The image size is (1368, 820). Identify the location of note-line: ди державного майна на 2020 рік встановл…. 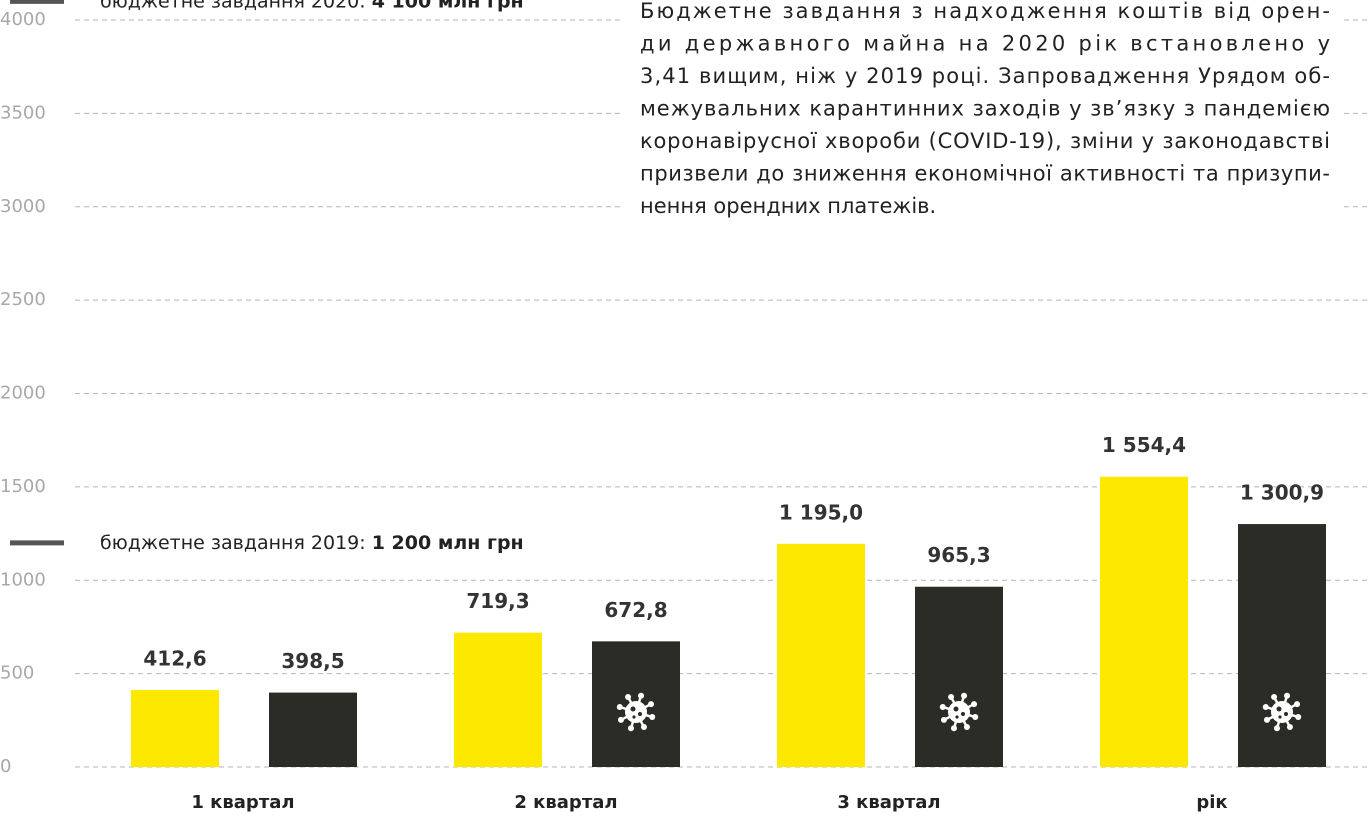
(985, 44).